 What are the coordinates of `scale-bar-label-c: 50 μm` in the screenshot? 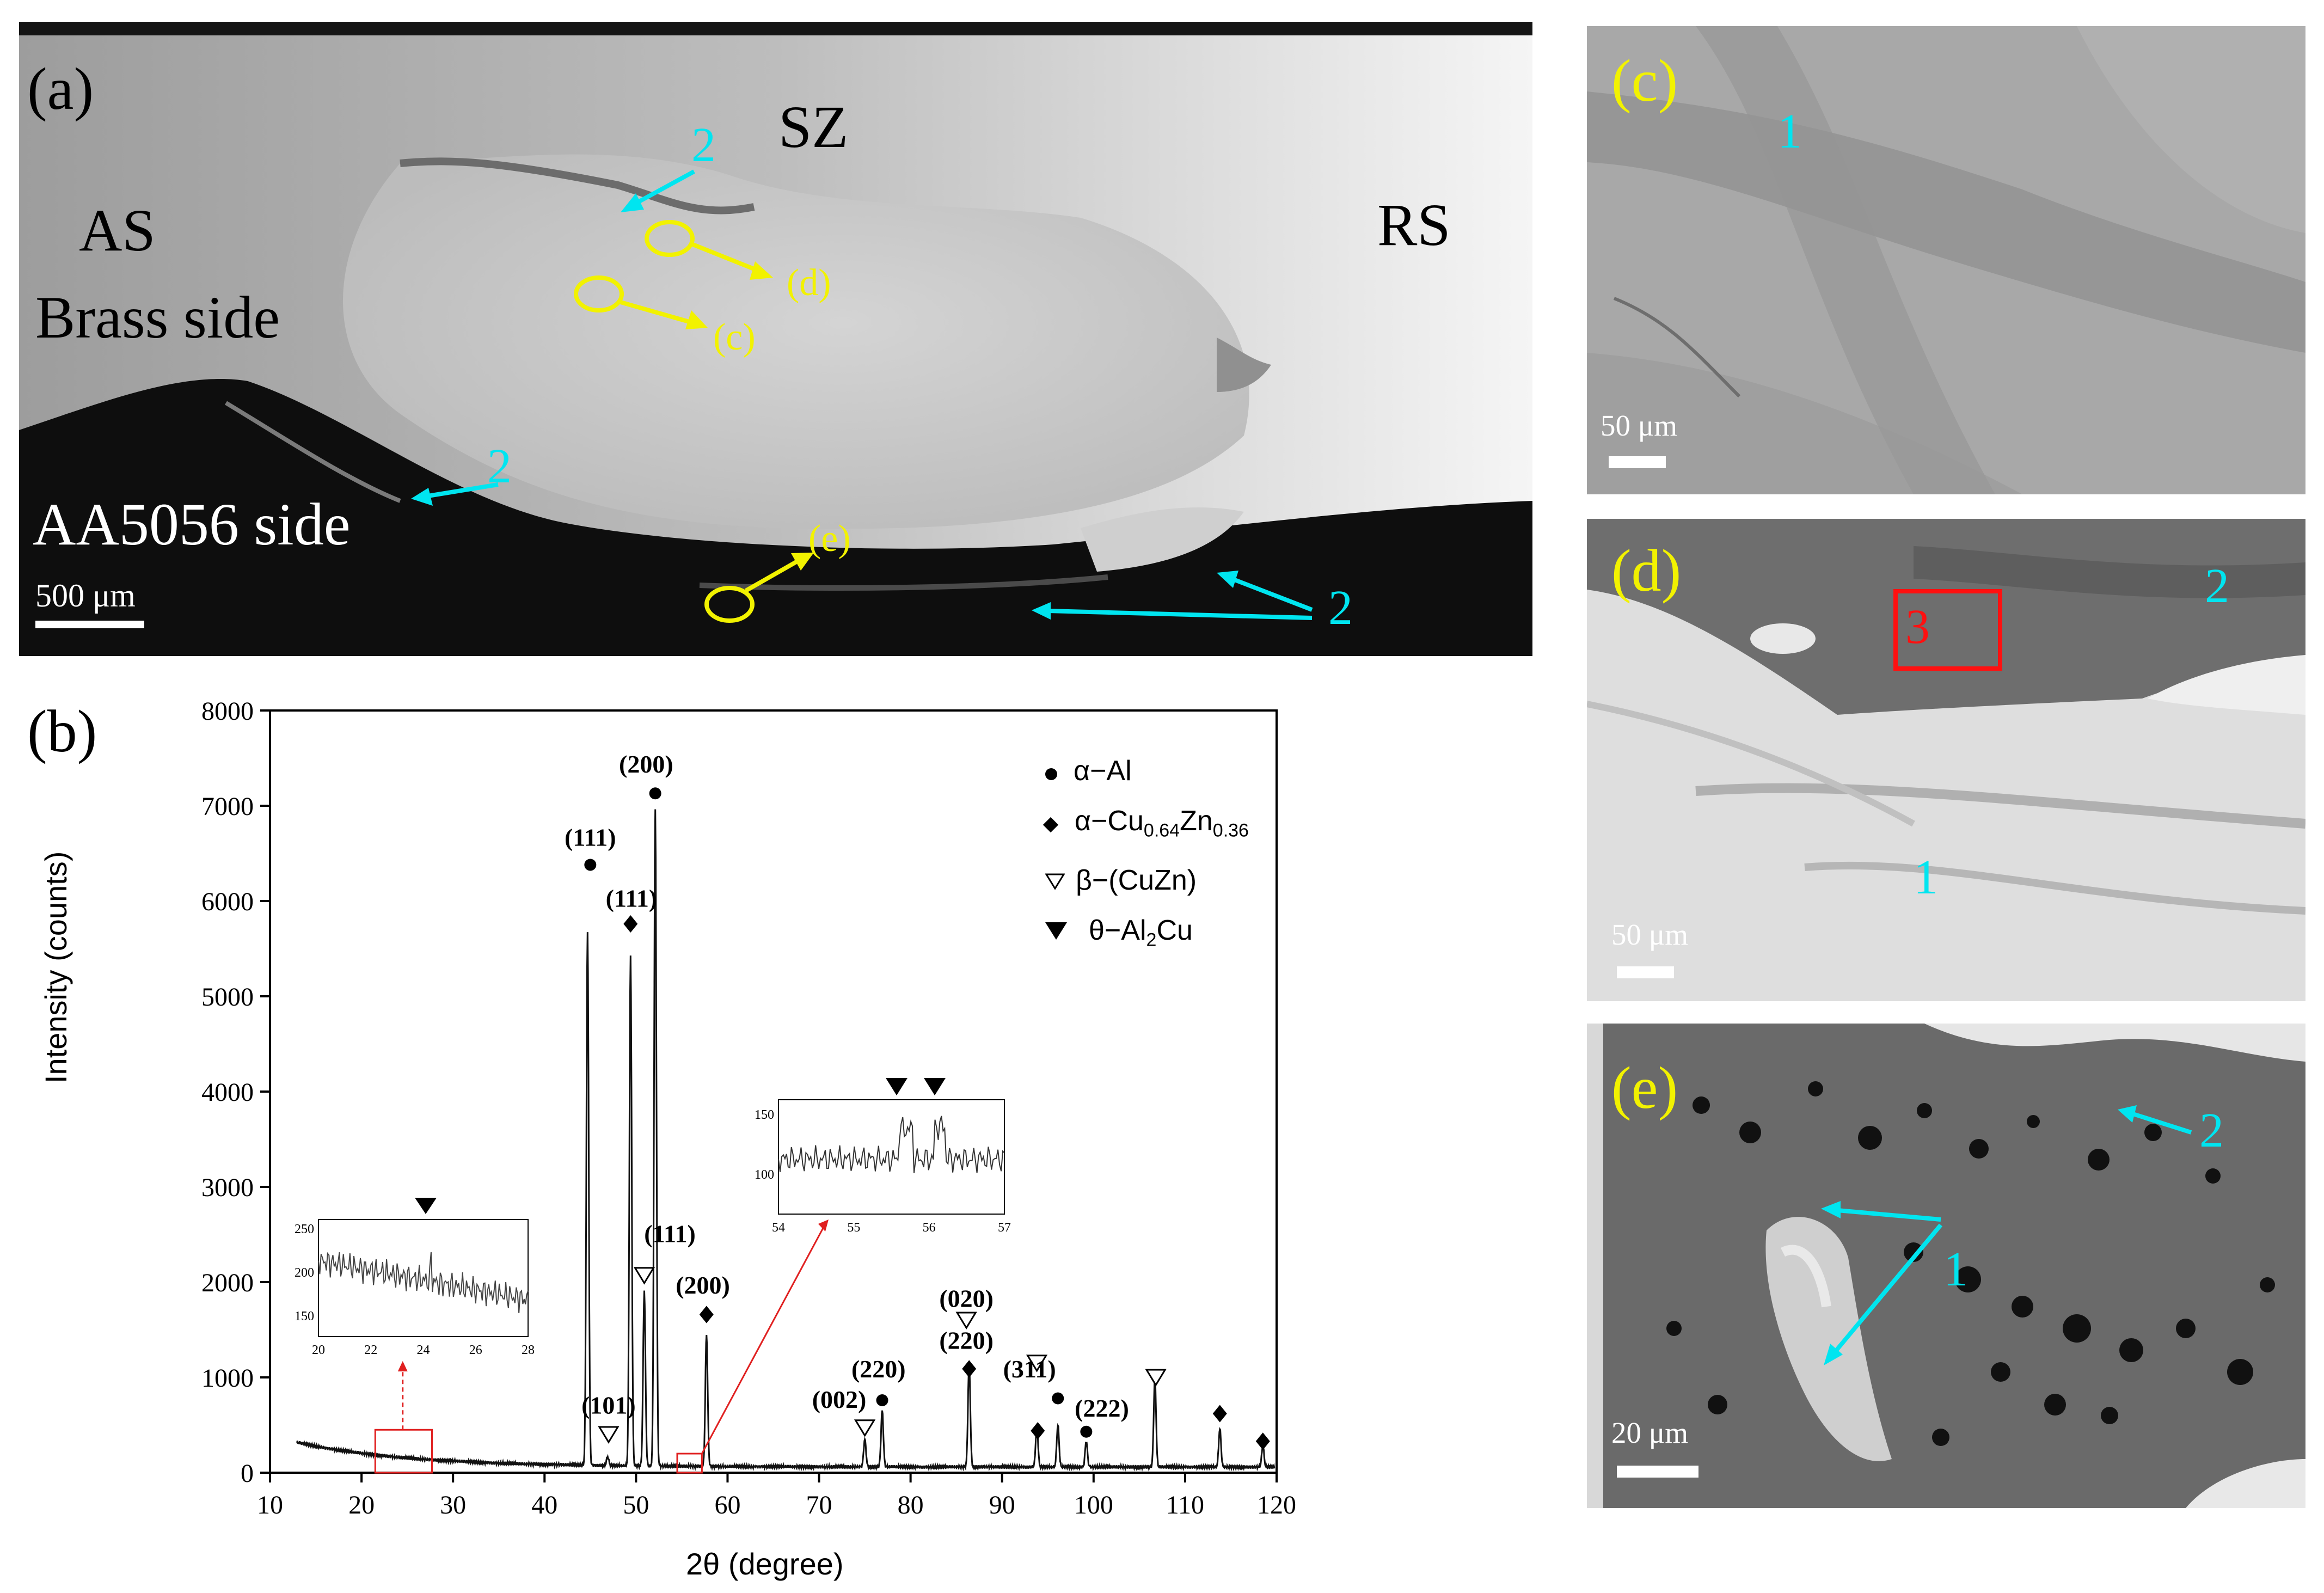 It's located at (1640, 425).